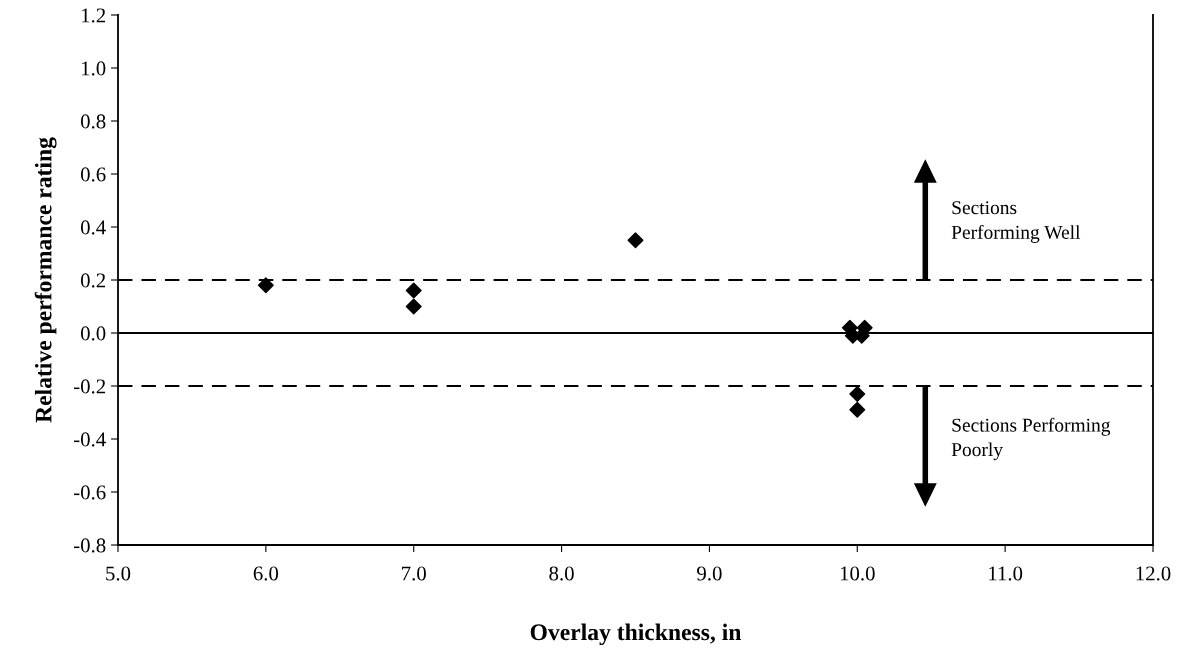  Describe the element at coordinates (1006, 573) in the screenshot. I see `x-tick-label: 11.0` at that location.